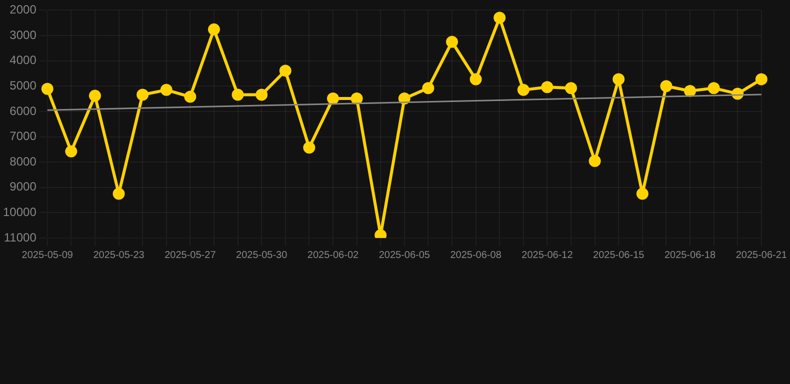 The image size is (790, 384). I want to click on x-tick-label: 2025-06-15, so click(619, 255).